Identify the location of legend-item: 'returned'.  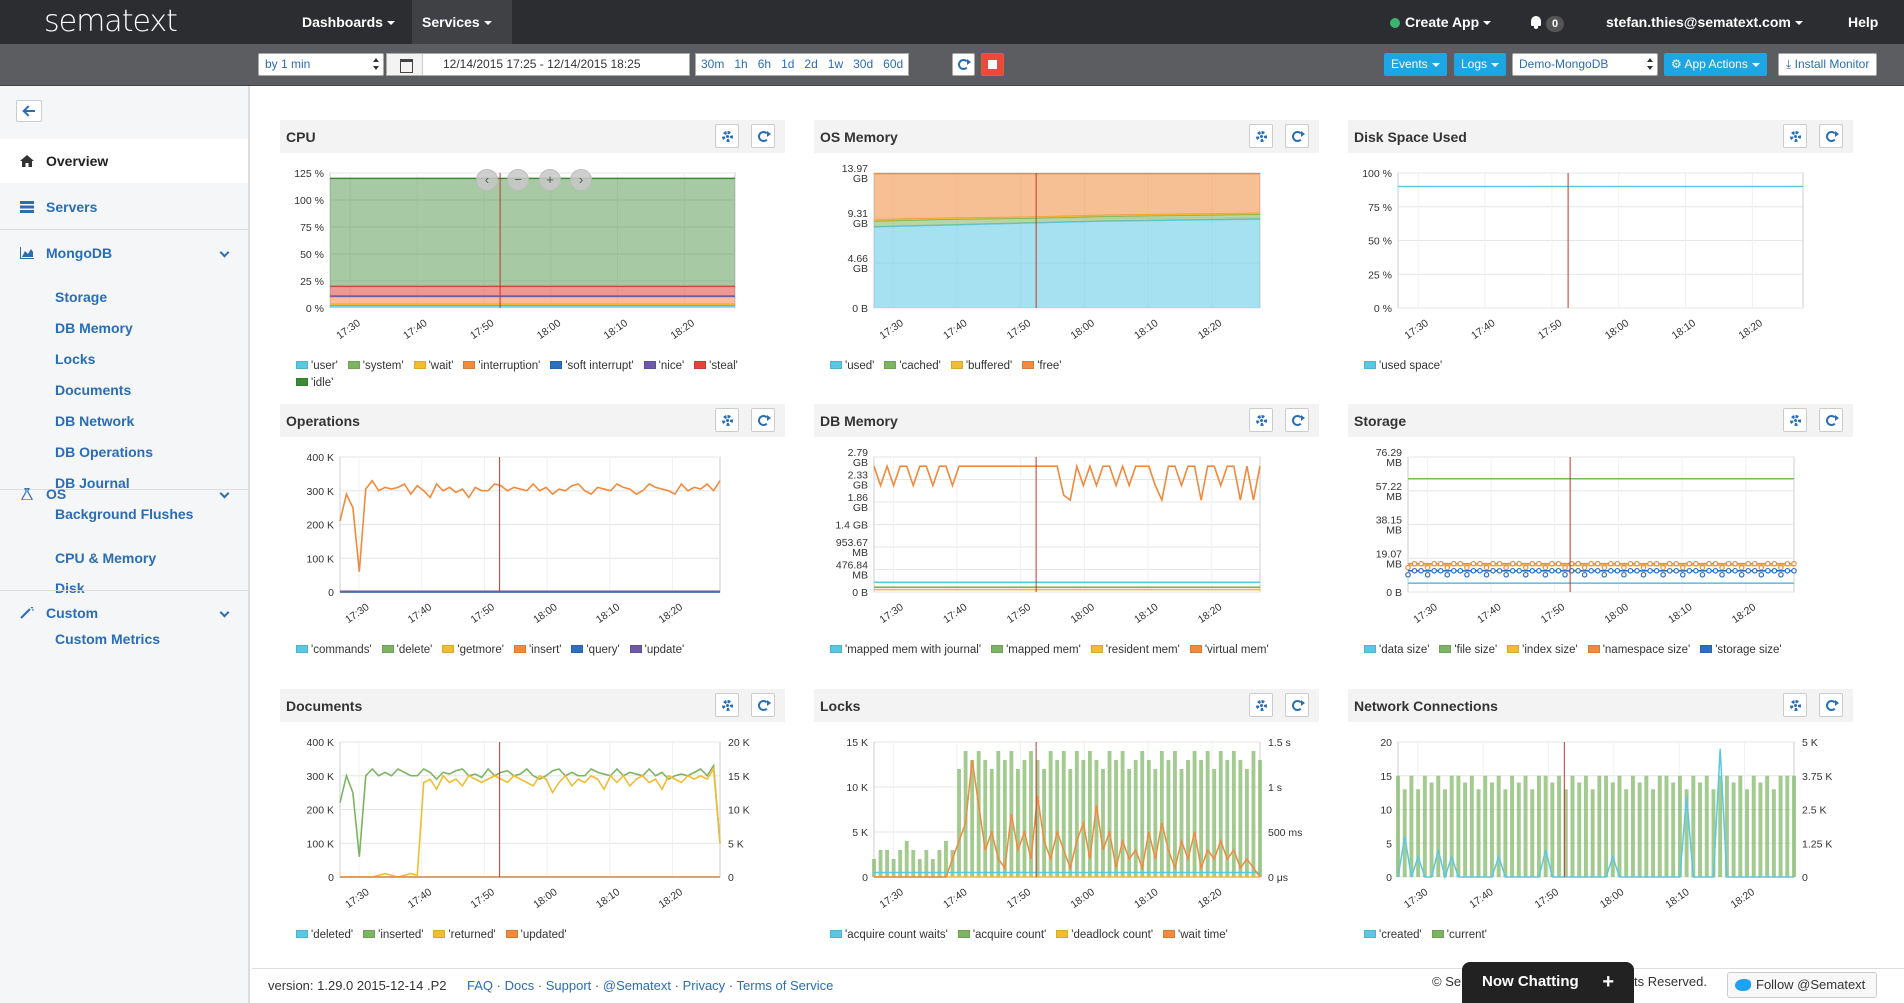
(464, 935).